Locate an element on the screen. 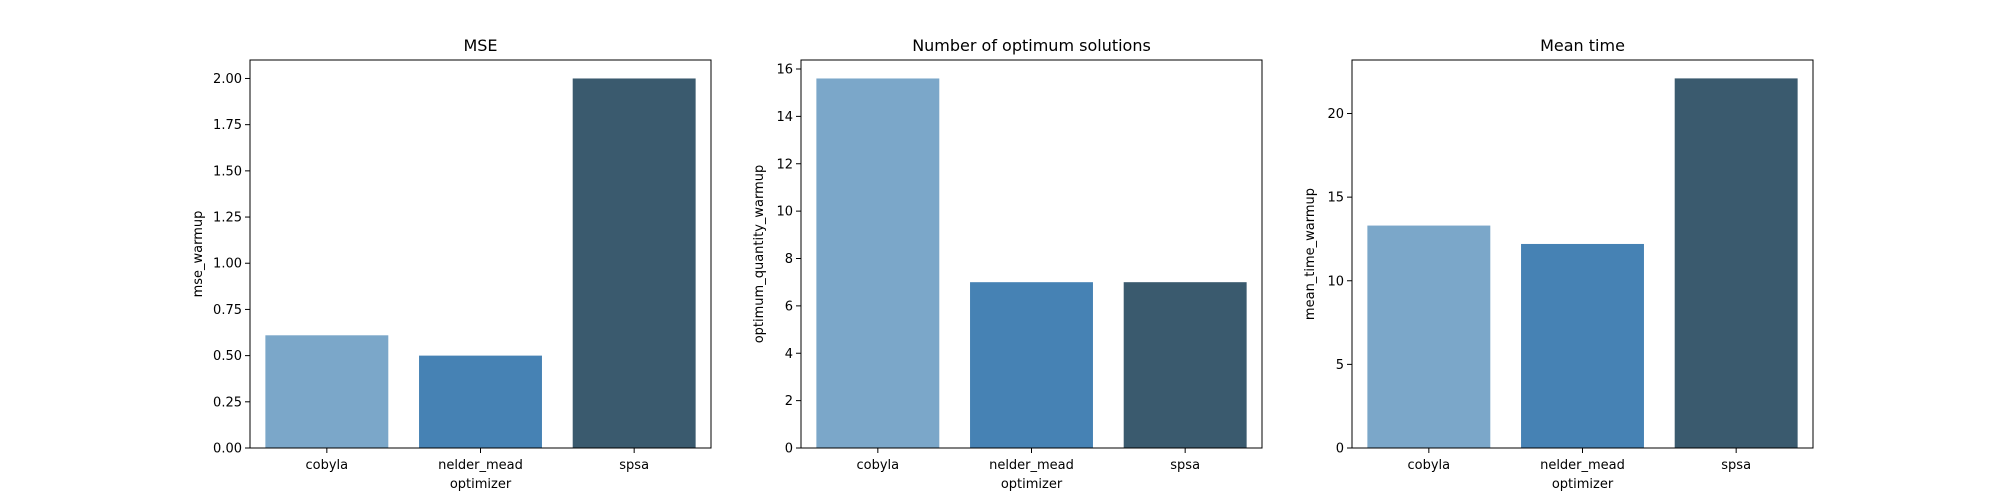  y-tick-label: 16 is located at coordinates (784, 70).